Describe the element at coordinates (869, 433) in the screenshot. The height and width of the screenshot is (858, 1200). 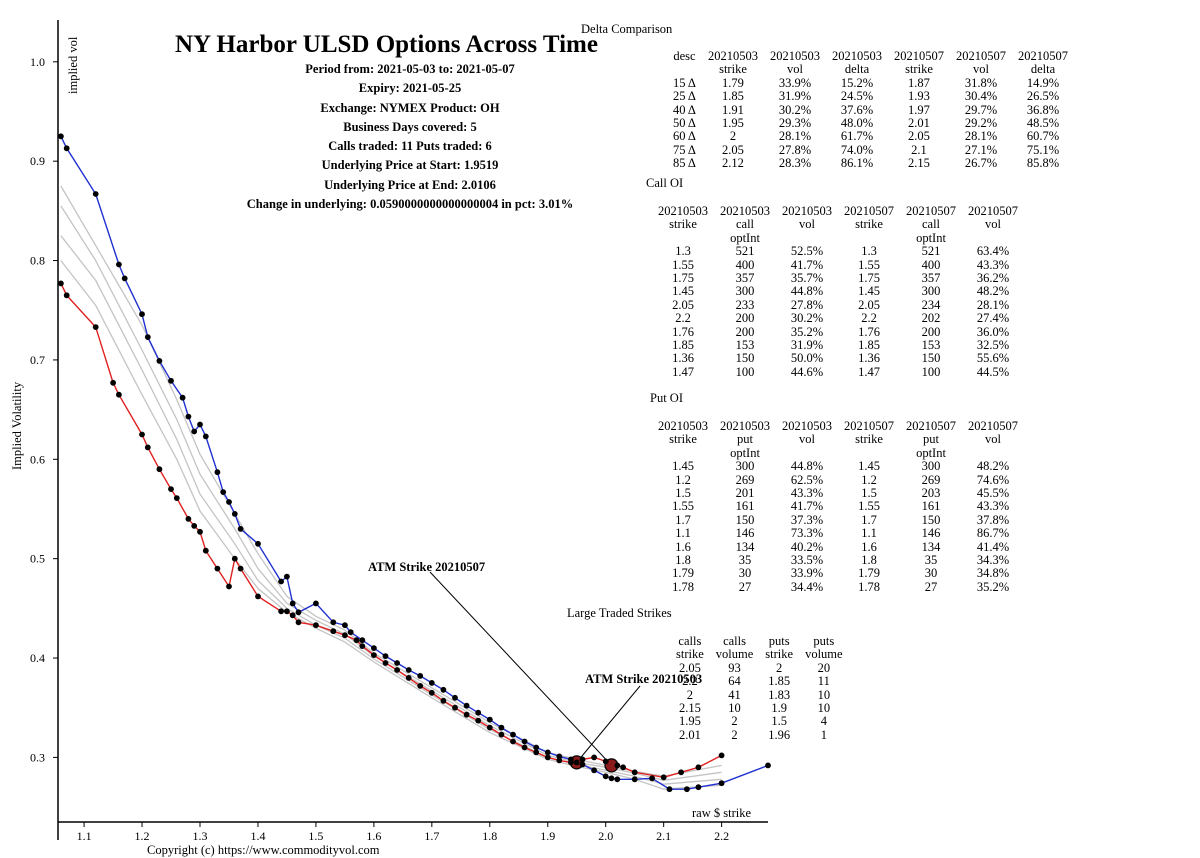
I see `put-oi-header-3: 20210507 strike` at that location.